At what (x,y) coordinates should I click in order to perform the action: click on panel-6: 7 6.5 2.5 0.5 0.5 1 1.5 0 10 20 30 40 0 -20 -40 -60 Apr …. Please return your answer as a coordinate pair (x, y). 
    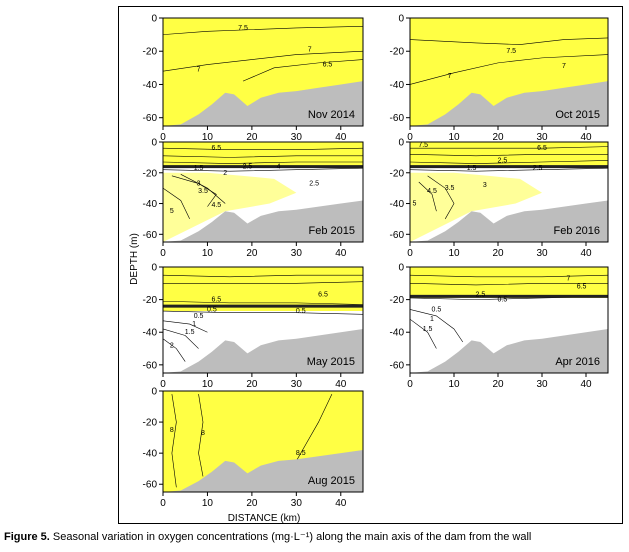
    Looking at the image, I should click on (499, 326).